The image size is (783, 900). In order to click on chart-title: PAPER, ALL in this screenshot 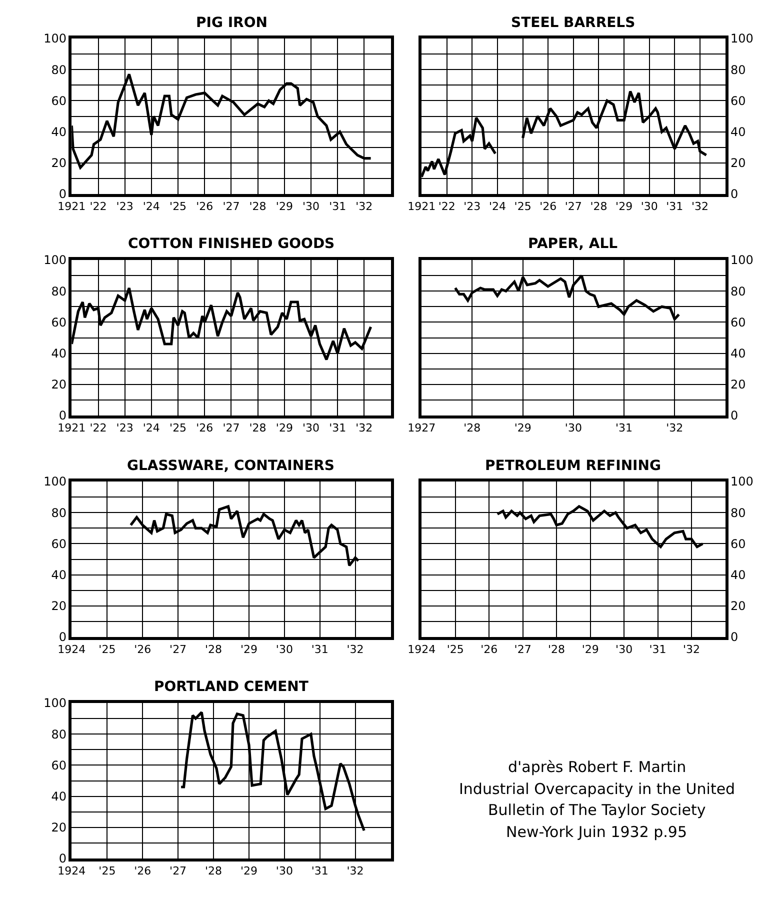, I will do `click(573, 244)`.